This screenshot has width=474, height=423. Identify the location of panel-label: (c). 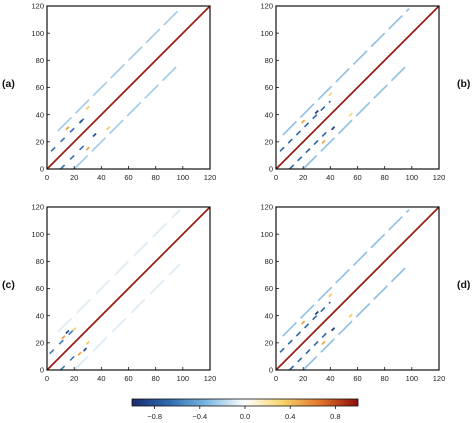
(8, 285).